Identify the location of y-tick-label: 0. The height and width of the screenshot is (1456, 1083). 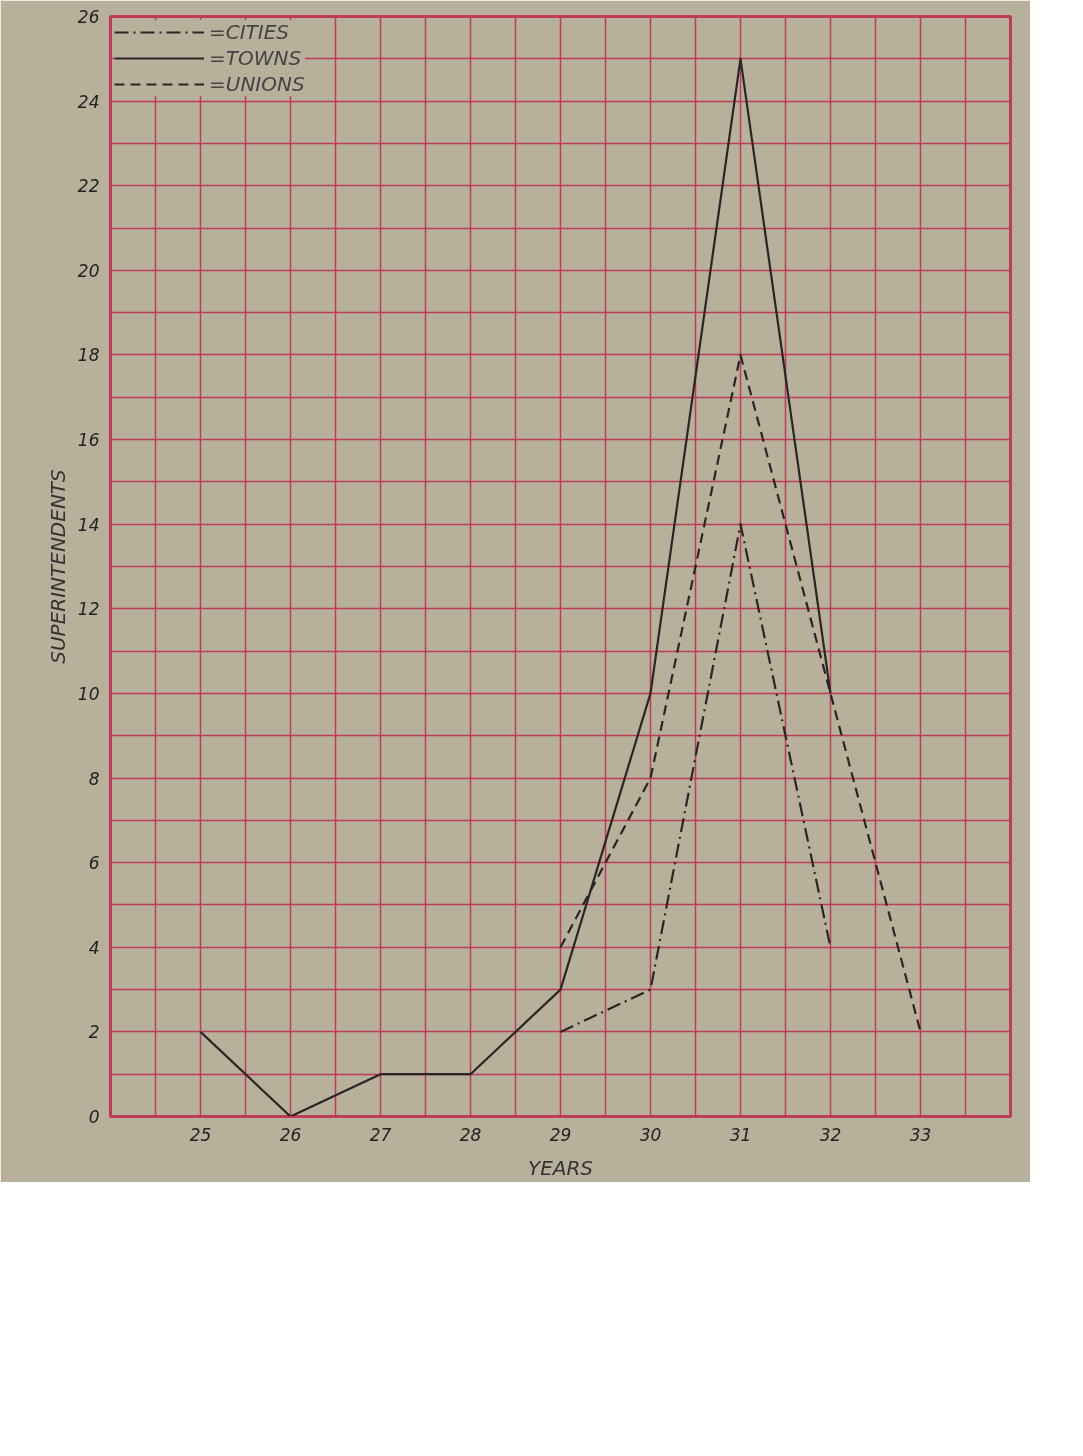
(94, 1117).